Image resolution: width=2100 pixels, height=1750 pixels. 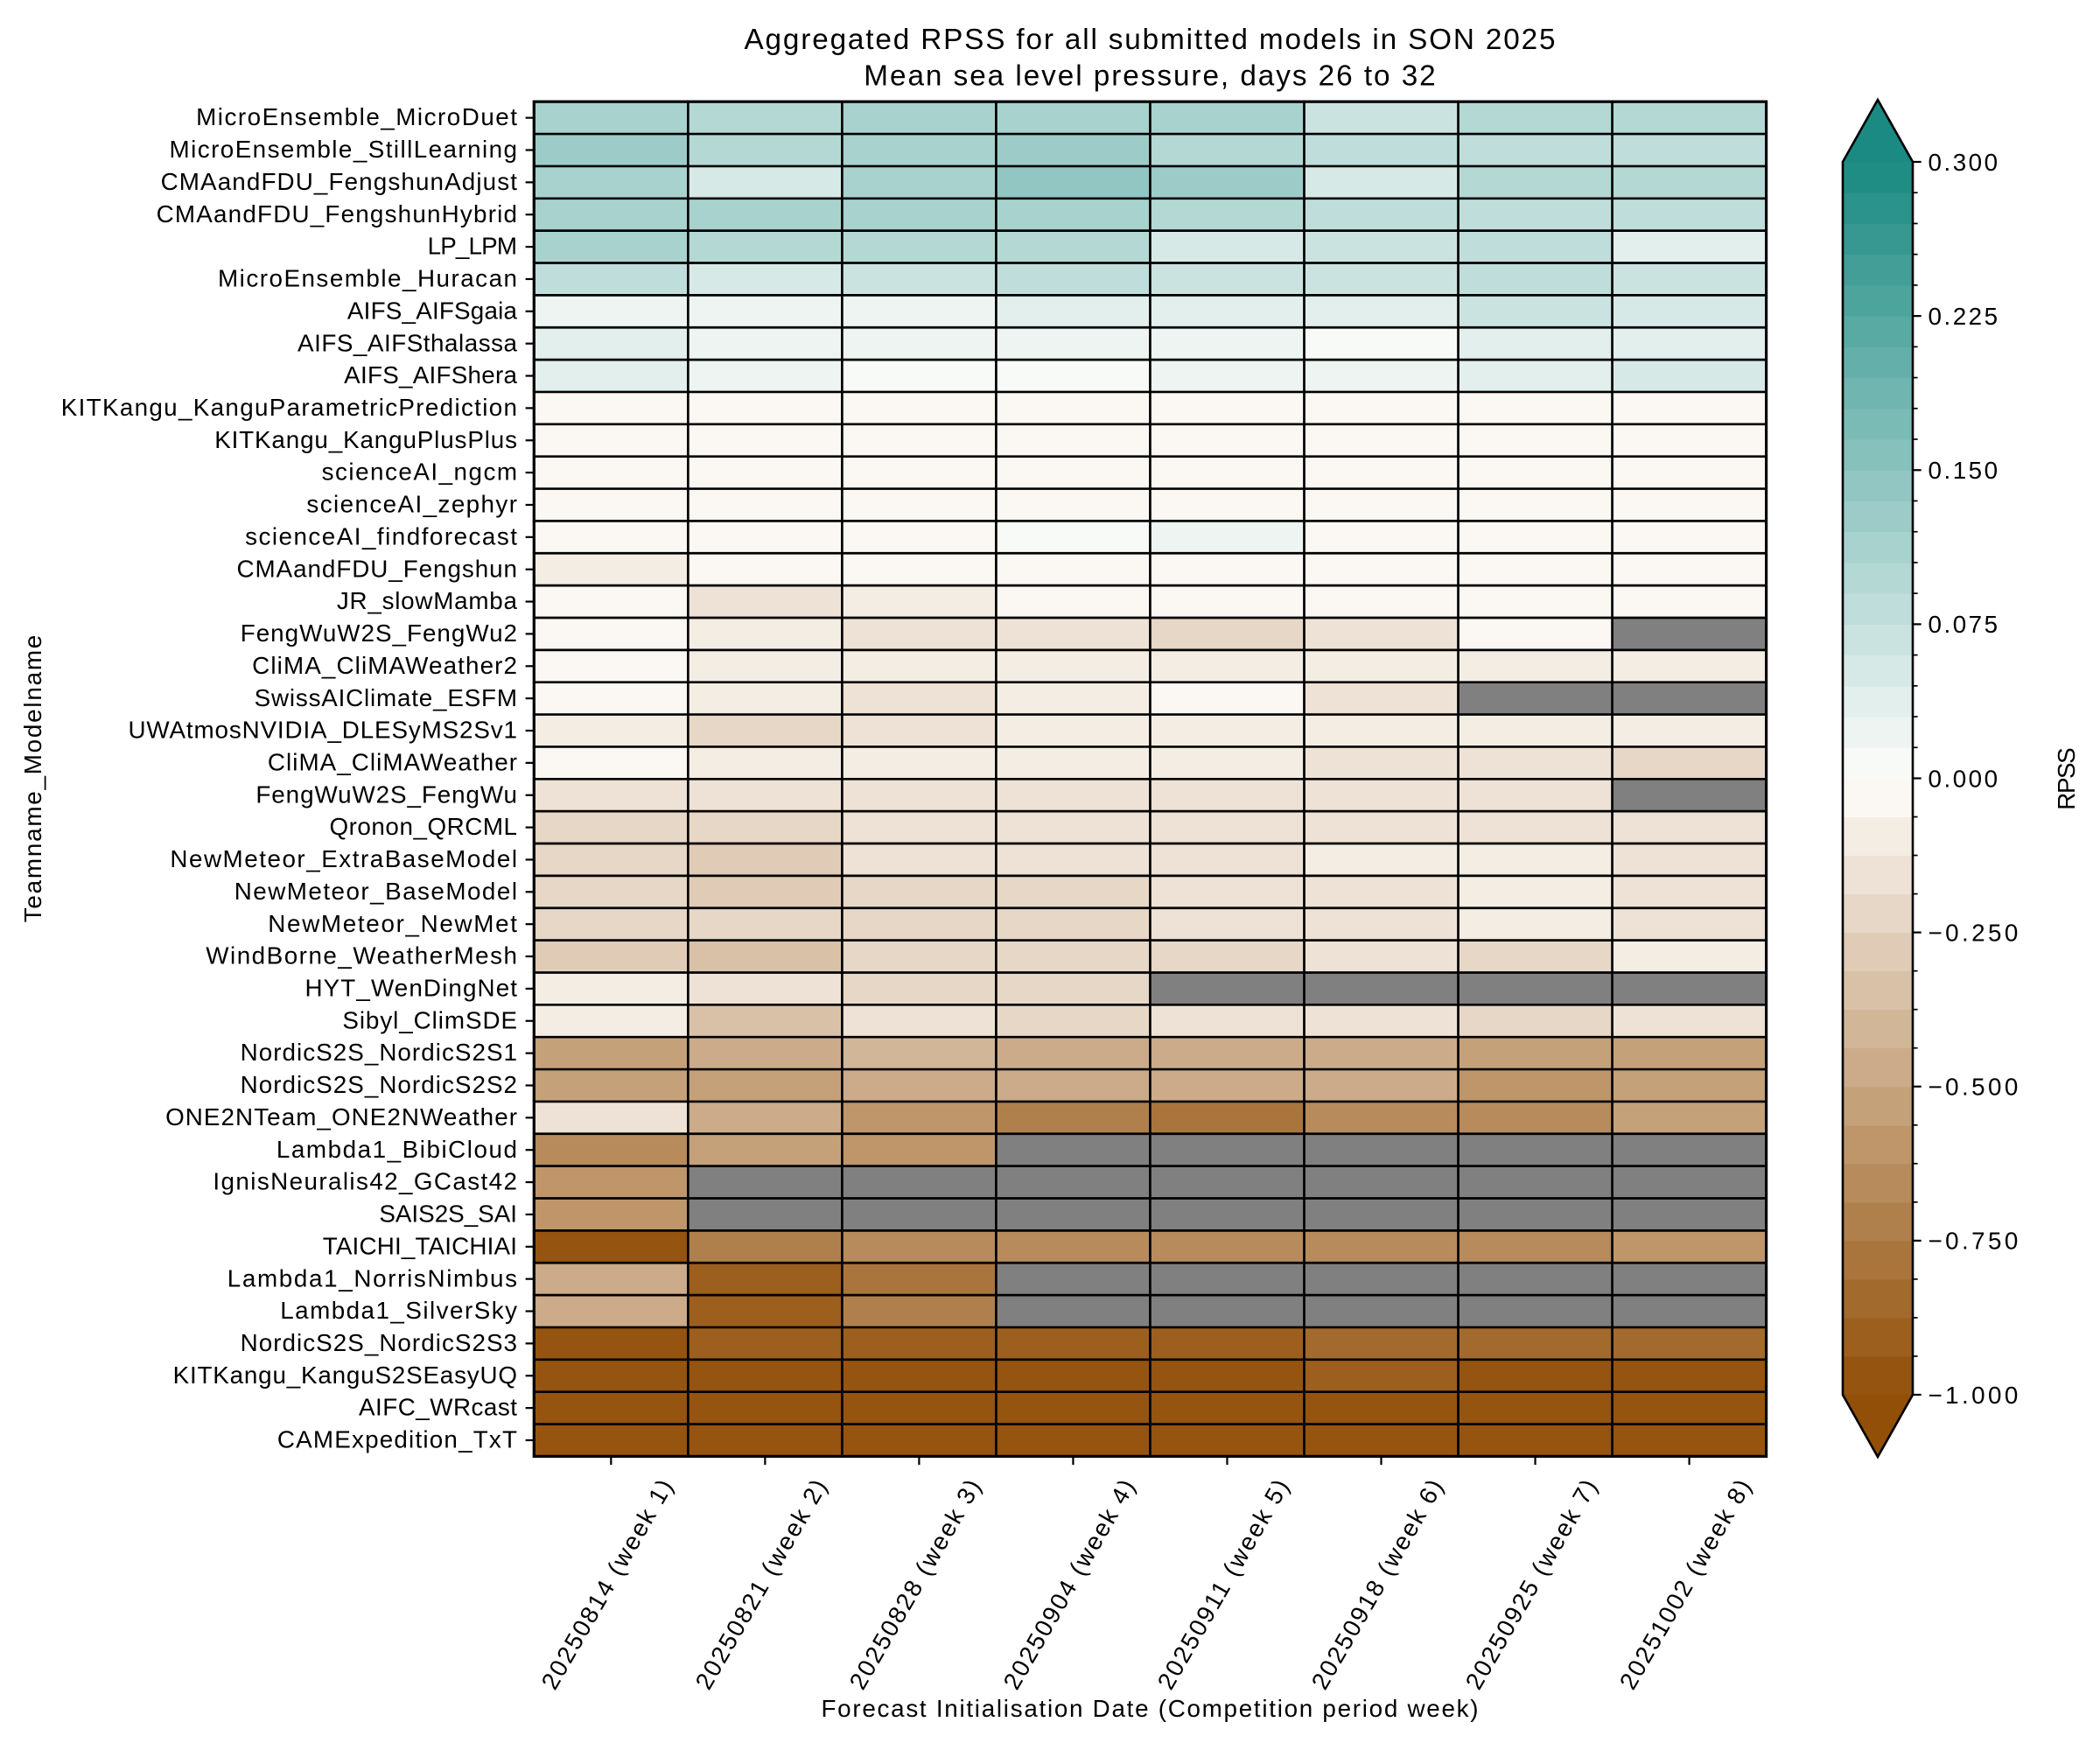 What do you see at coordinates (365, 439) in the screenshot?
I see `svg-text: KITKangu_KanguPlusPlus` at bounding box center [365, 439].